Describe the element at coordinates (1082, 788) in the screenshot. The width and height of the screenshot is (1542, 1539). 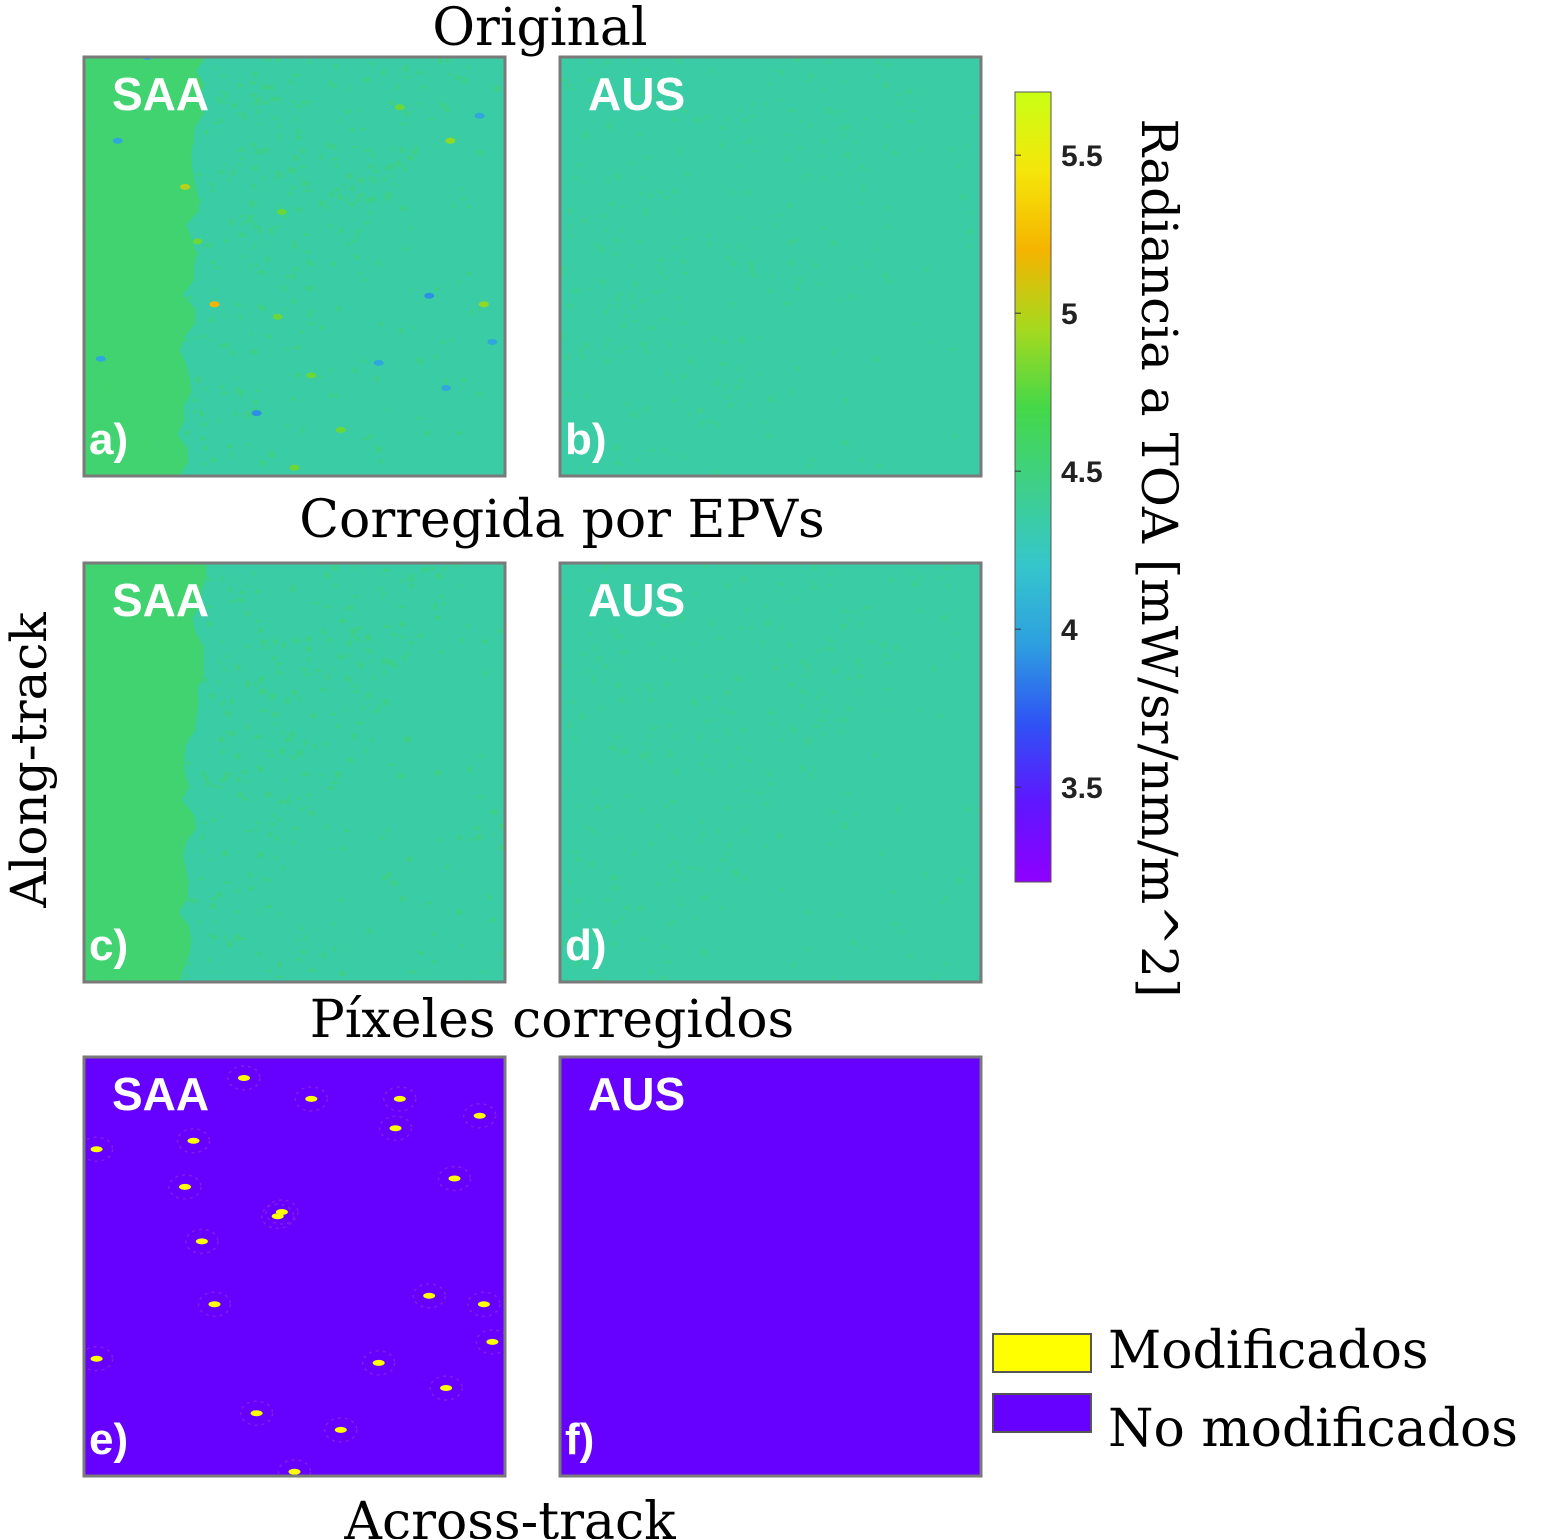
I see `colorbar-tick-label: 3.5` at that location.